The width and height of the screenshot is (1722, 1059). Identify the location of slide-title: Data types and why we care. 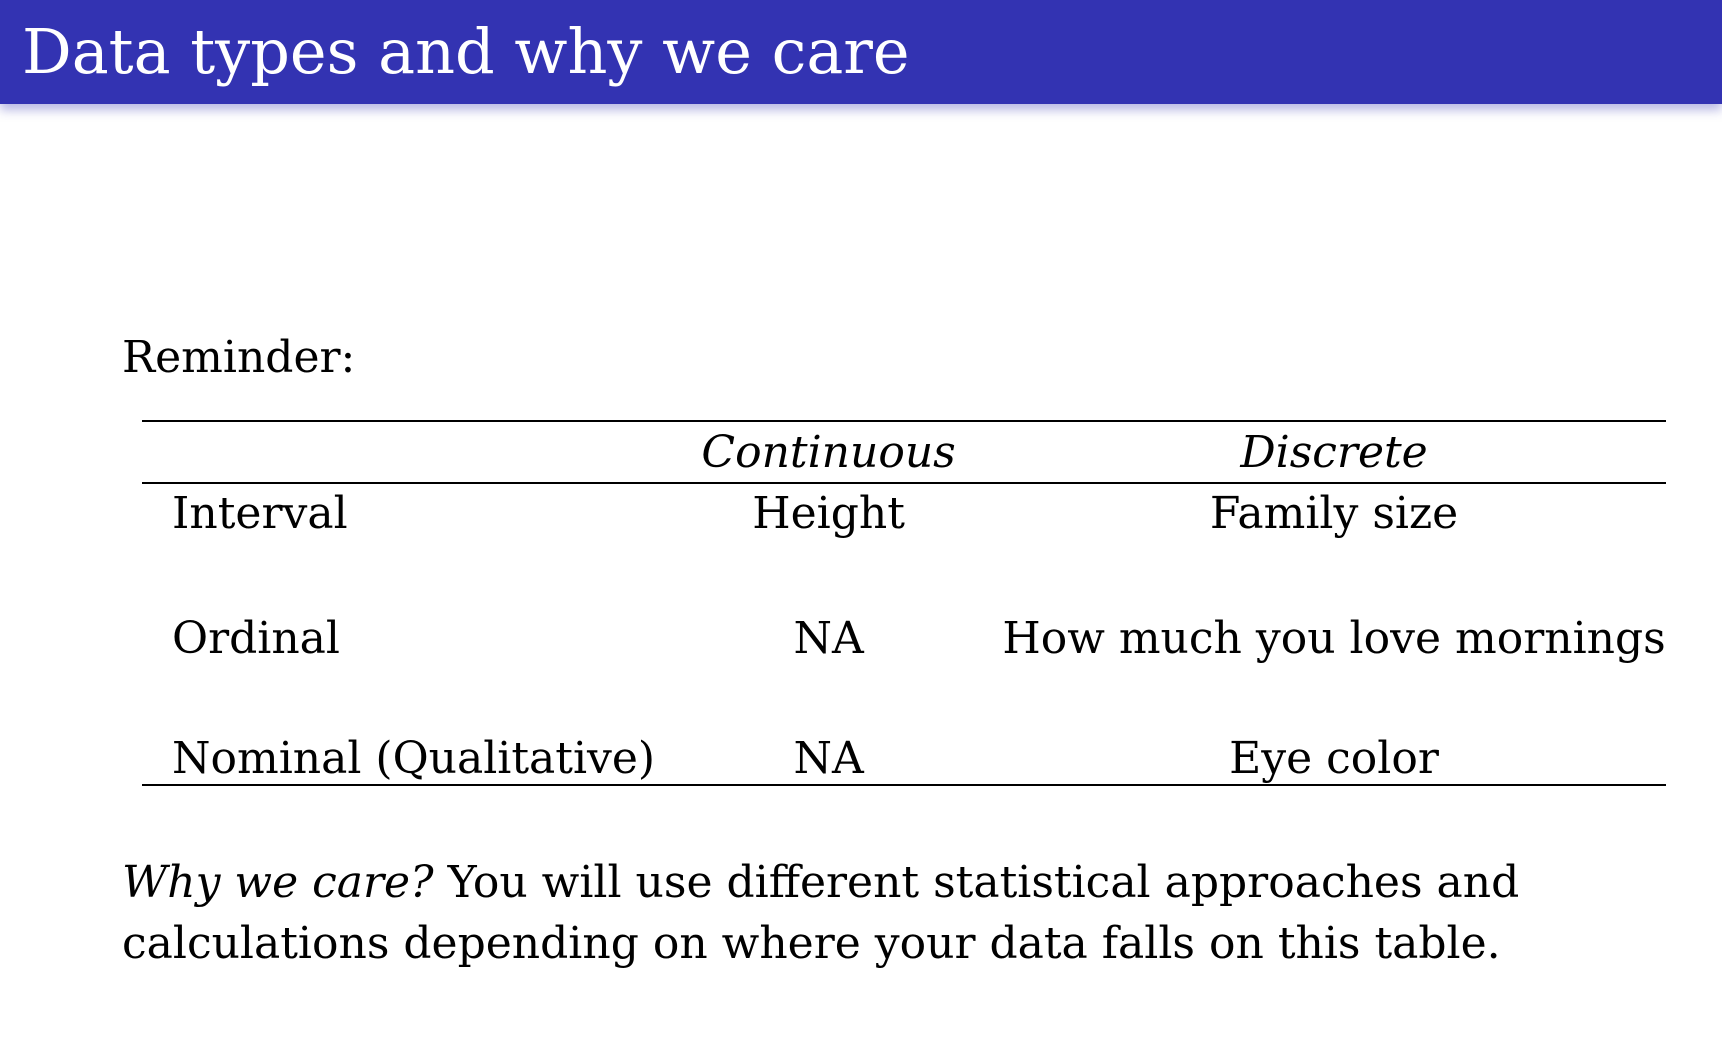
(466, 51).